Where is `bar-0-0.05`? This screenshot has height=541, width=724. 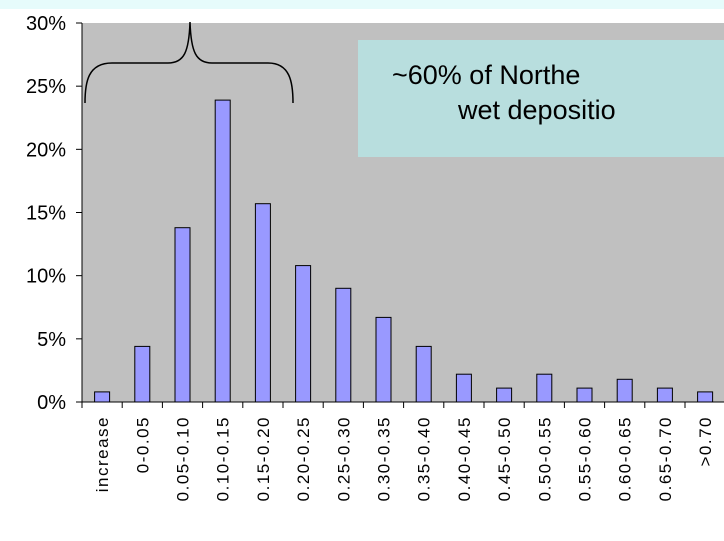 bar-0-0.05 is located at coordinates (142, 374).